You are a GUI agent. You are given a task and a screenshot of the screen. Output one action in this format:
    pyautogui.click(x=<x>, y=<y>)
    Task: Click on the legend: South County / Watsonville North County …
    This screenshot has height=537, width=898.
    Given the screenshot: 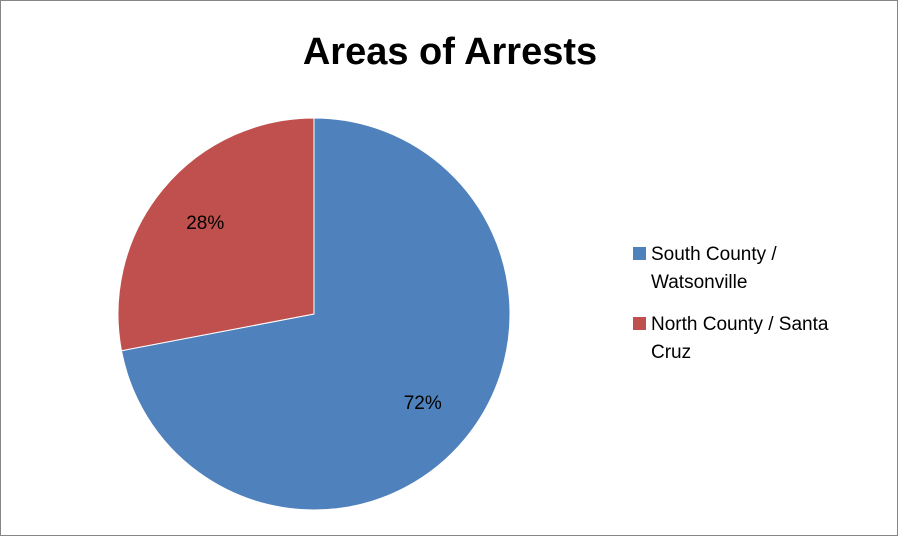 What is the action you would take?
    pyautogui.click(x=763, y=311)
    